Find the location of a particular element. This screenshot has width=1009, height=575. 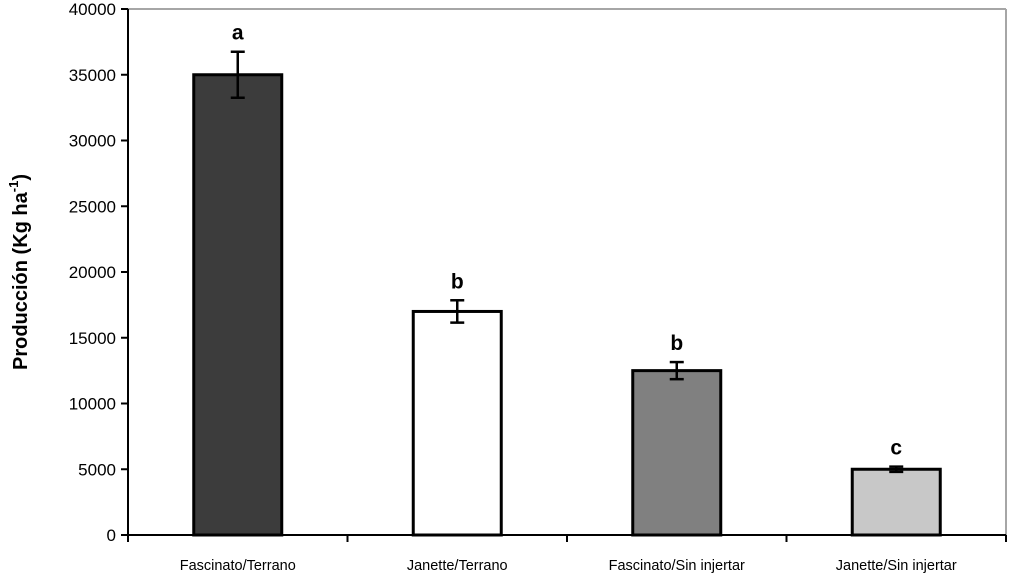

y-tick-label: 40000 is located at coordinates (92, 9).